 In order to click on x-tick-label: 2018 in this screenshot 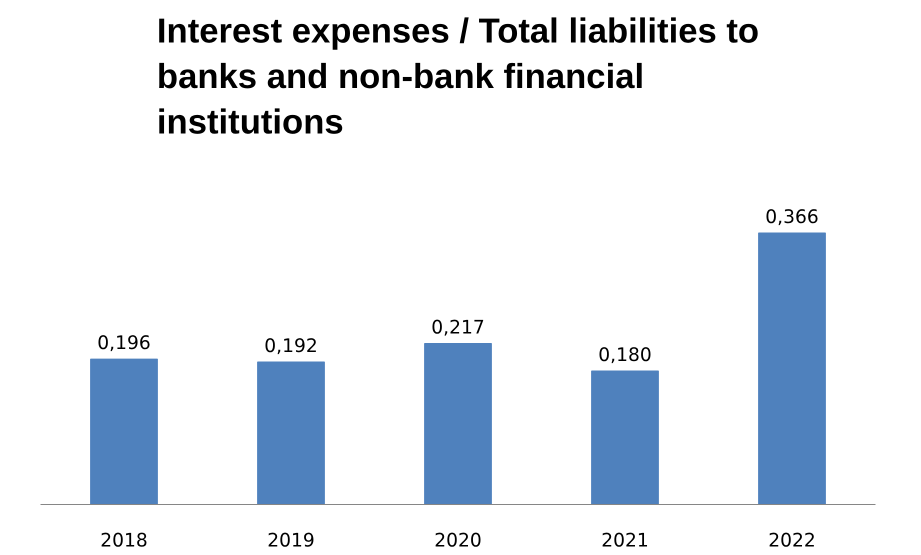, I will do `click(124, 541)`.